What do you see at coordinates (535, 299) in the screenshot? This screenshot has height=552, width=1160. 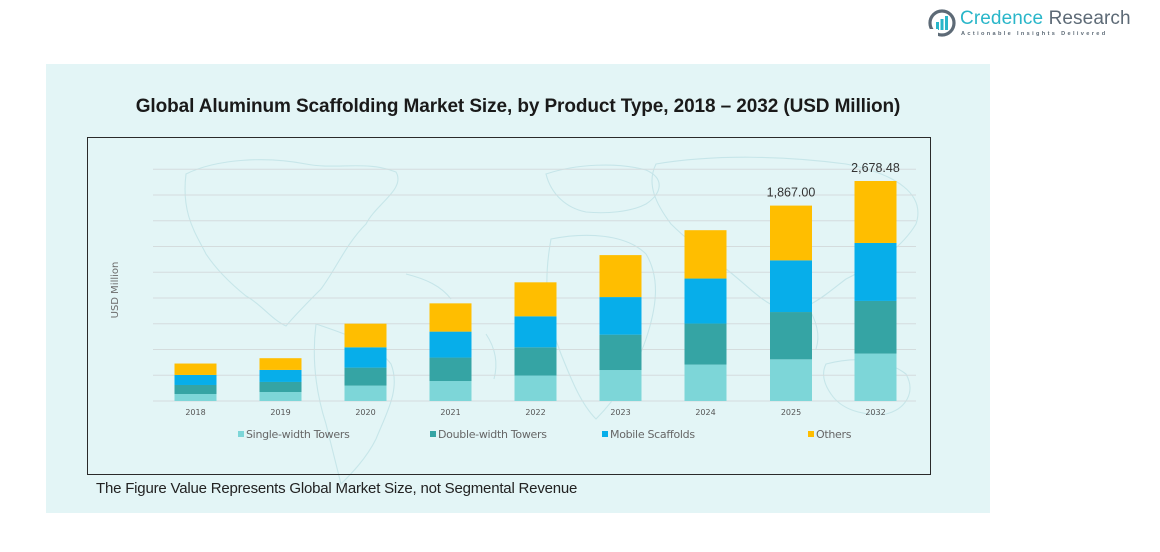 I see `bar-segment-others-2022` at bounding box center [535, 299].